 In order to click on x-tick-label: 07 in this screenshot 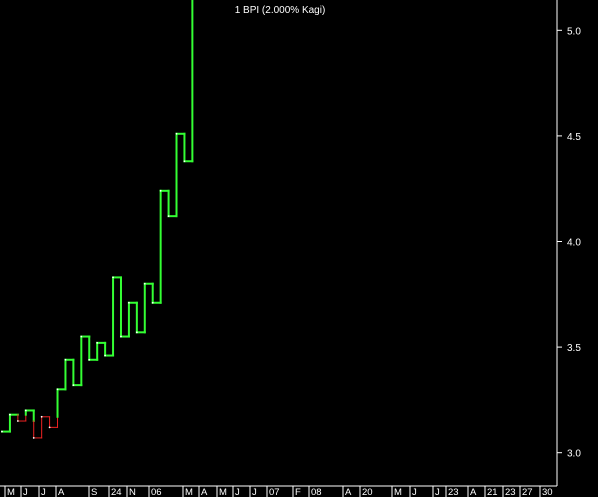, I will do `click(274, 492)`.